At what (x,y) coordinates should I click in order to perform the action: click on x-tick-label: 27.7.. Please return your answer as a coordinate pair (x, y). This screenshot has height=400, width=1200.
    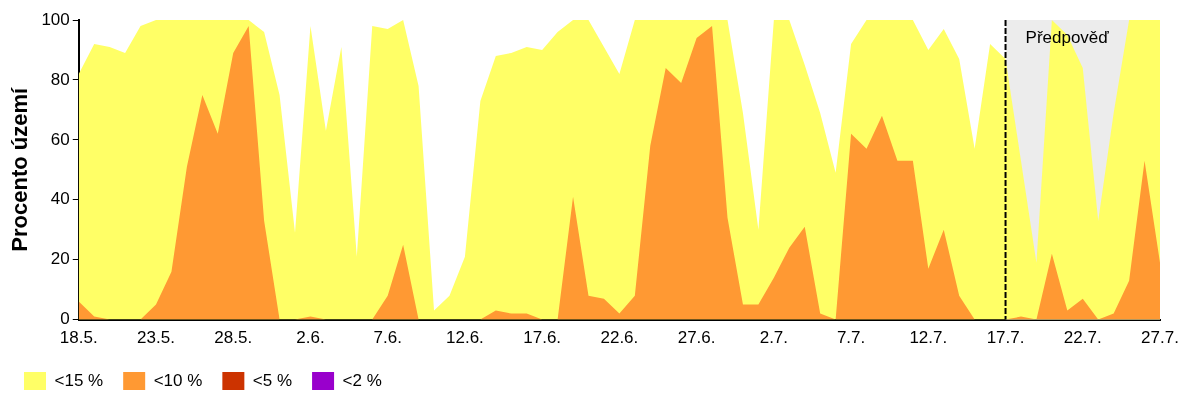
    Looking at the image, I should click on (1160, 338).